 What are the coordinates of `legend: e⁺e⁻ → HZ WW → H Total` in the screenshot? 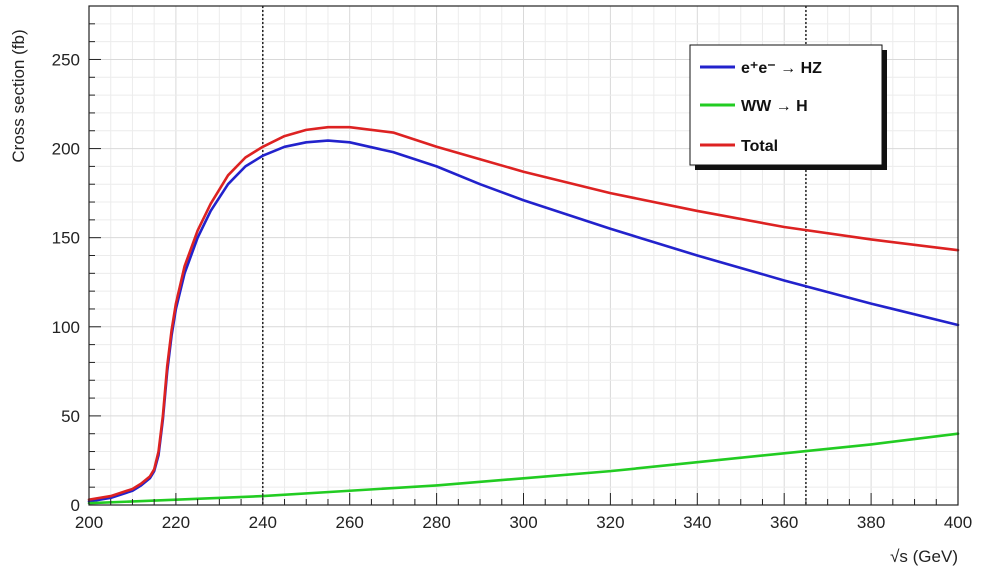 It's located at (788, 107).